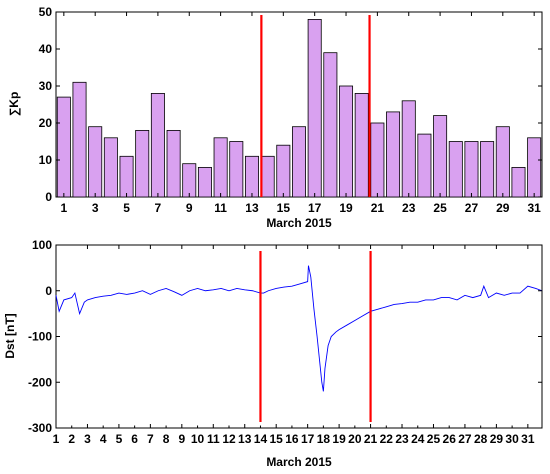 The height and width of the screenshot is (474, 550). I want to click on kp-y-tick-label: 30, so click(46, 86).